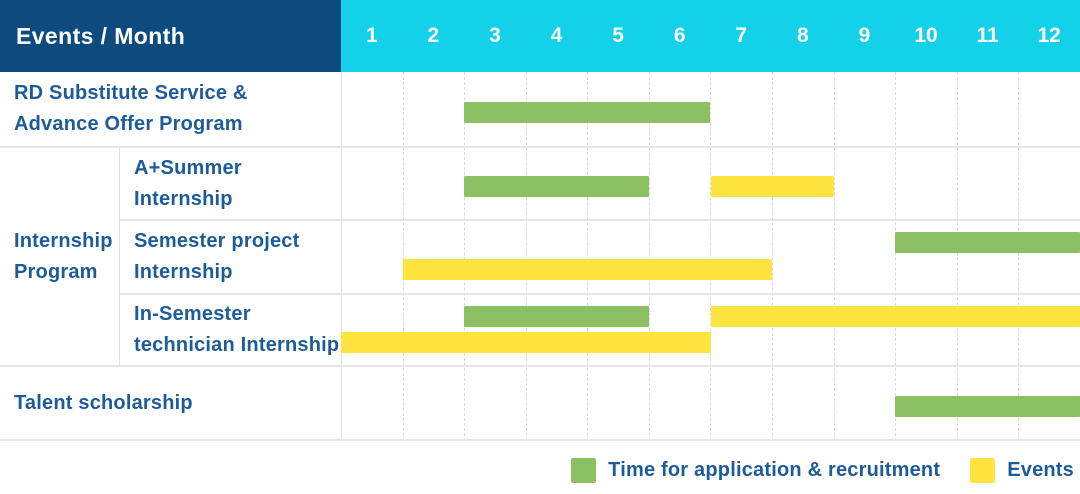 The image size is (1080, 494). What do you see at coordinates (556, 35) in the screenshot?
I see `month-header-cell-4: 4` at bounding box center [556, 35].